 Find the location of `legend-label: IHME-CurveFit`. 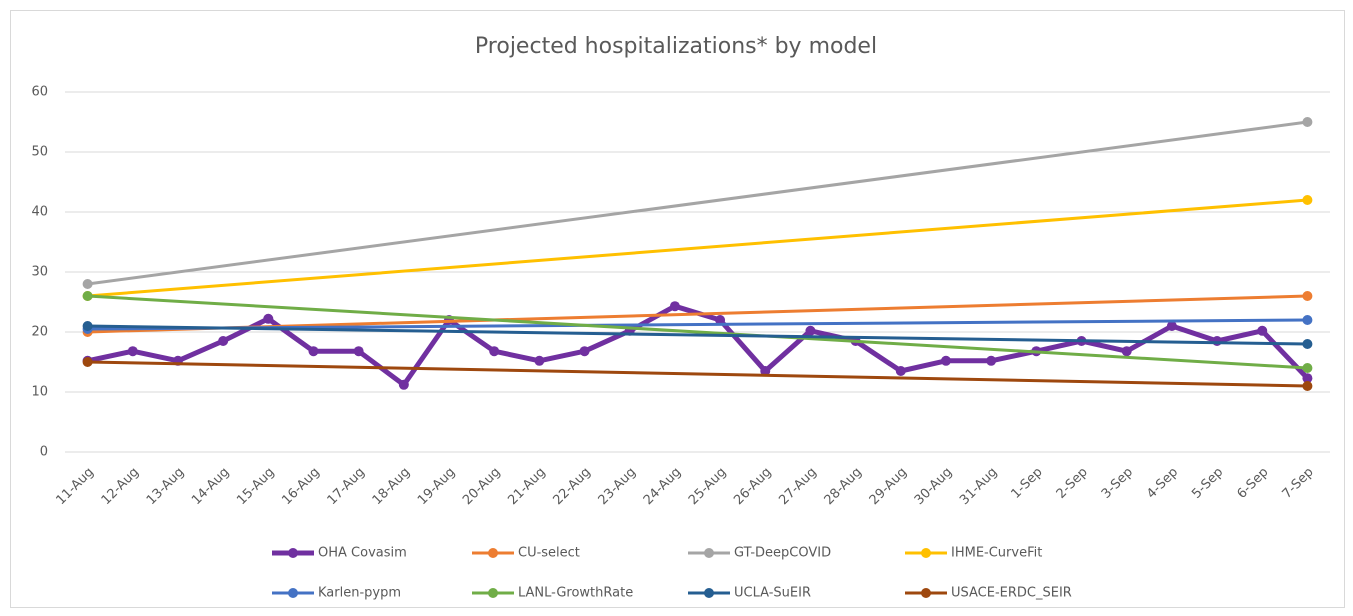

legend-label: IHME-CurveFit is located at coordinates (996, 553).